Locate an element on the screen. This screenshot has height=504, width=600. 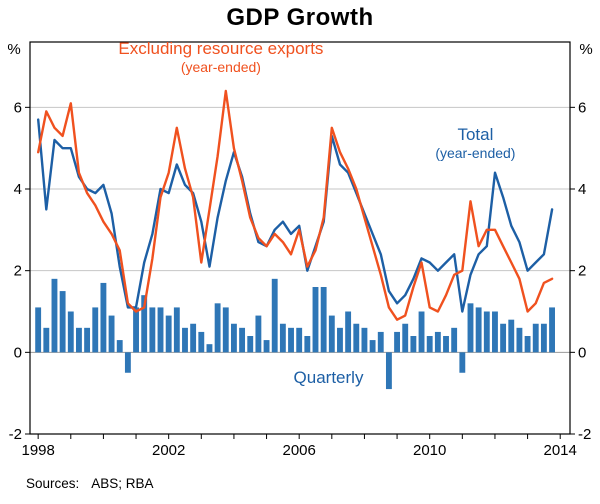
x-tick-label: 2006 is located at coordinates (299, 450).